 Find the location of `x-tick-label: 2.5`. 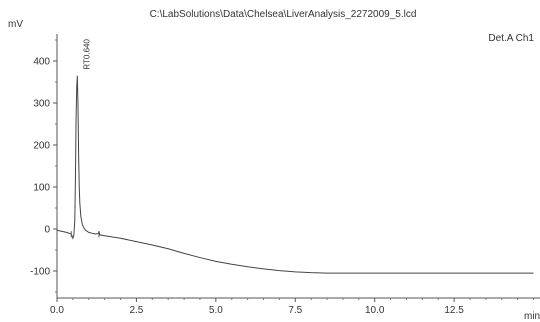

x-tick-label: 2.5 is located at coordinates (136, 310).